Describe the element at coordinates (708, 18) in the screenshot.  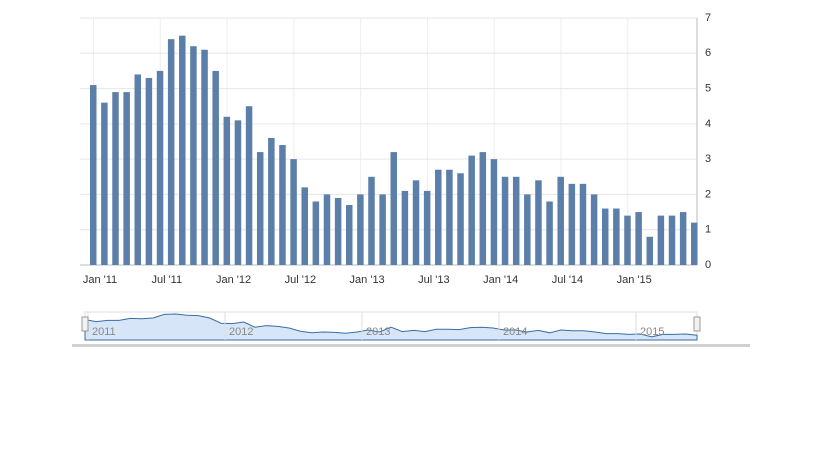
I see `y-tick-label: 7` at that location.